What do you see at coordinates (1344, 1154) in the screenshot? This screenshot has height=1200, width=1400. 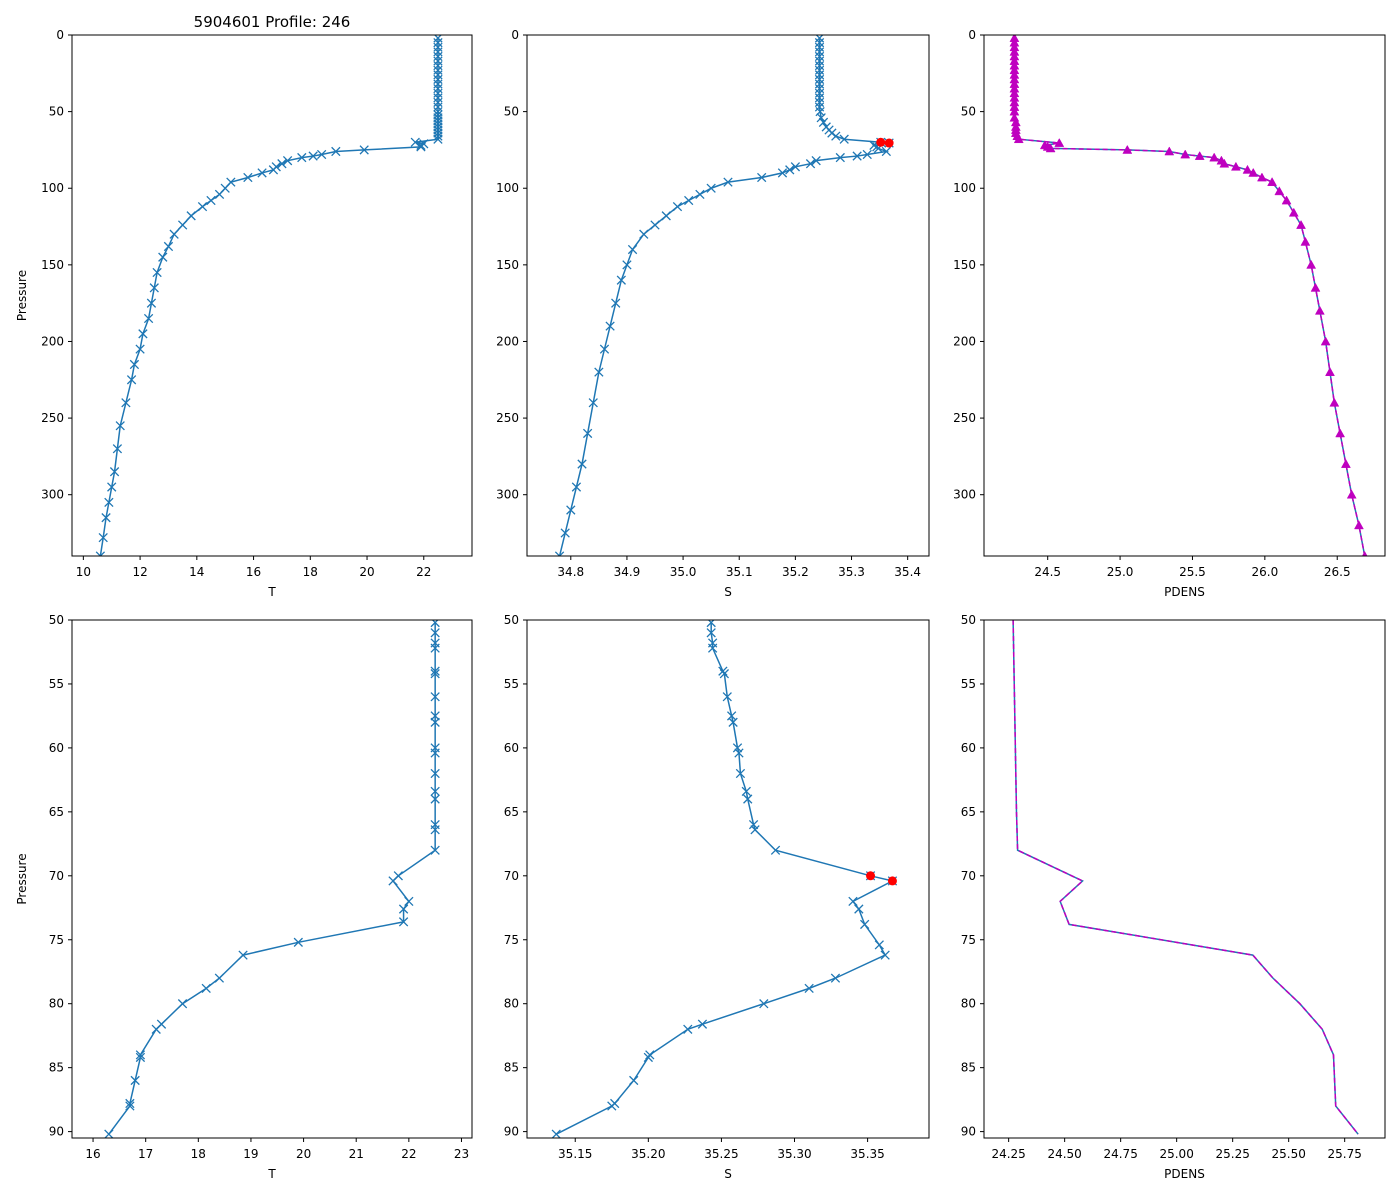 I see `x-tick-label: 25.75` at bounding box center [1344, 1154].